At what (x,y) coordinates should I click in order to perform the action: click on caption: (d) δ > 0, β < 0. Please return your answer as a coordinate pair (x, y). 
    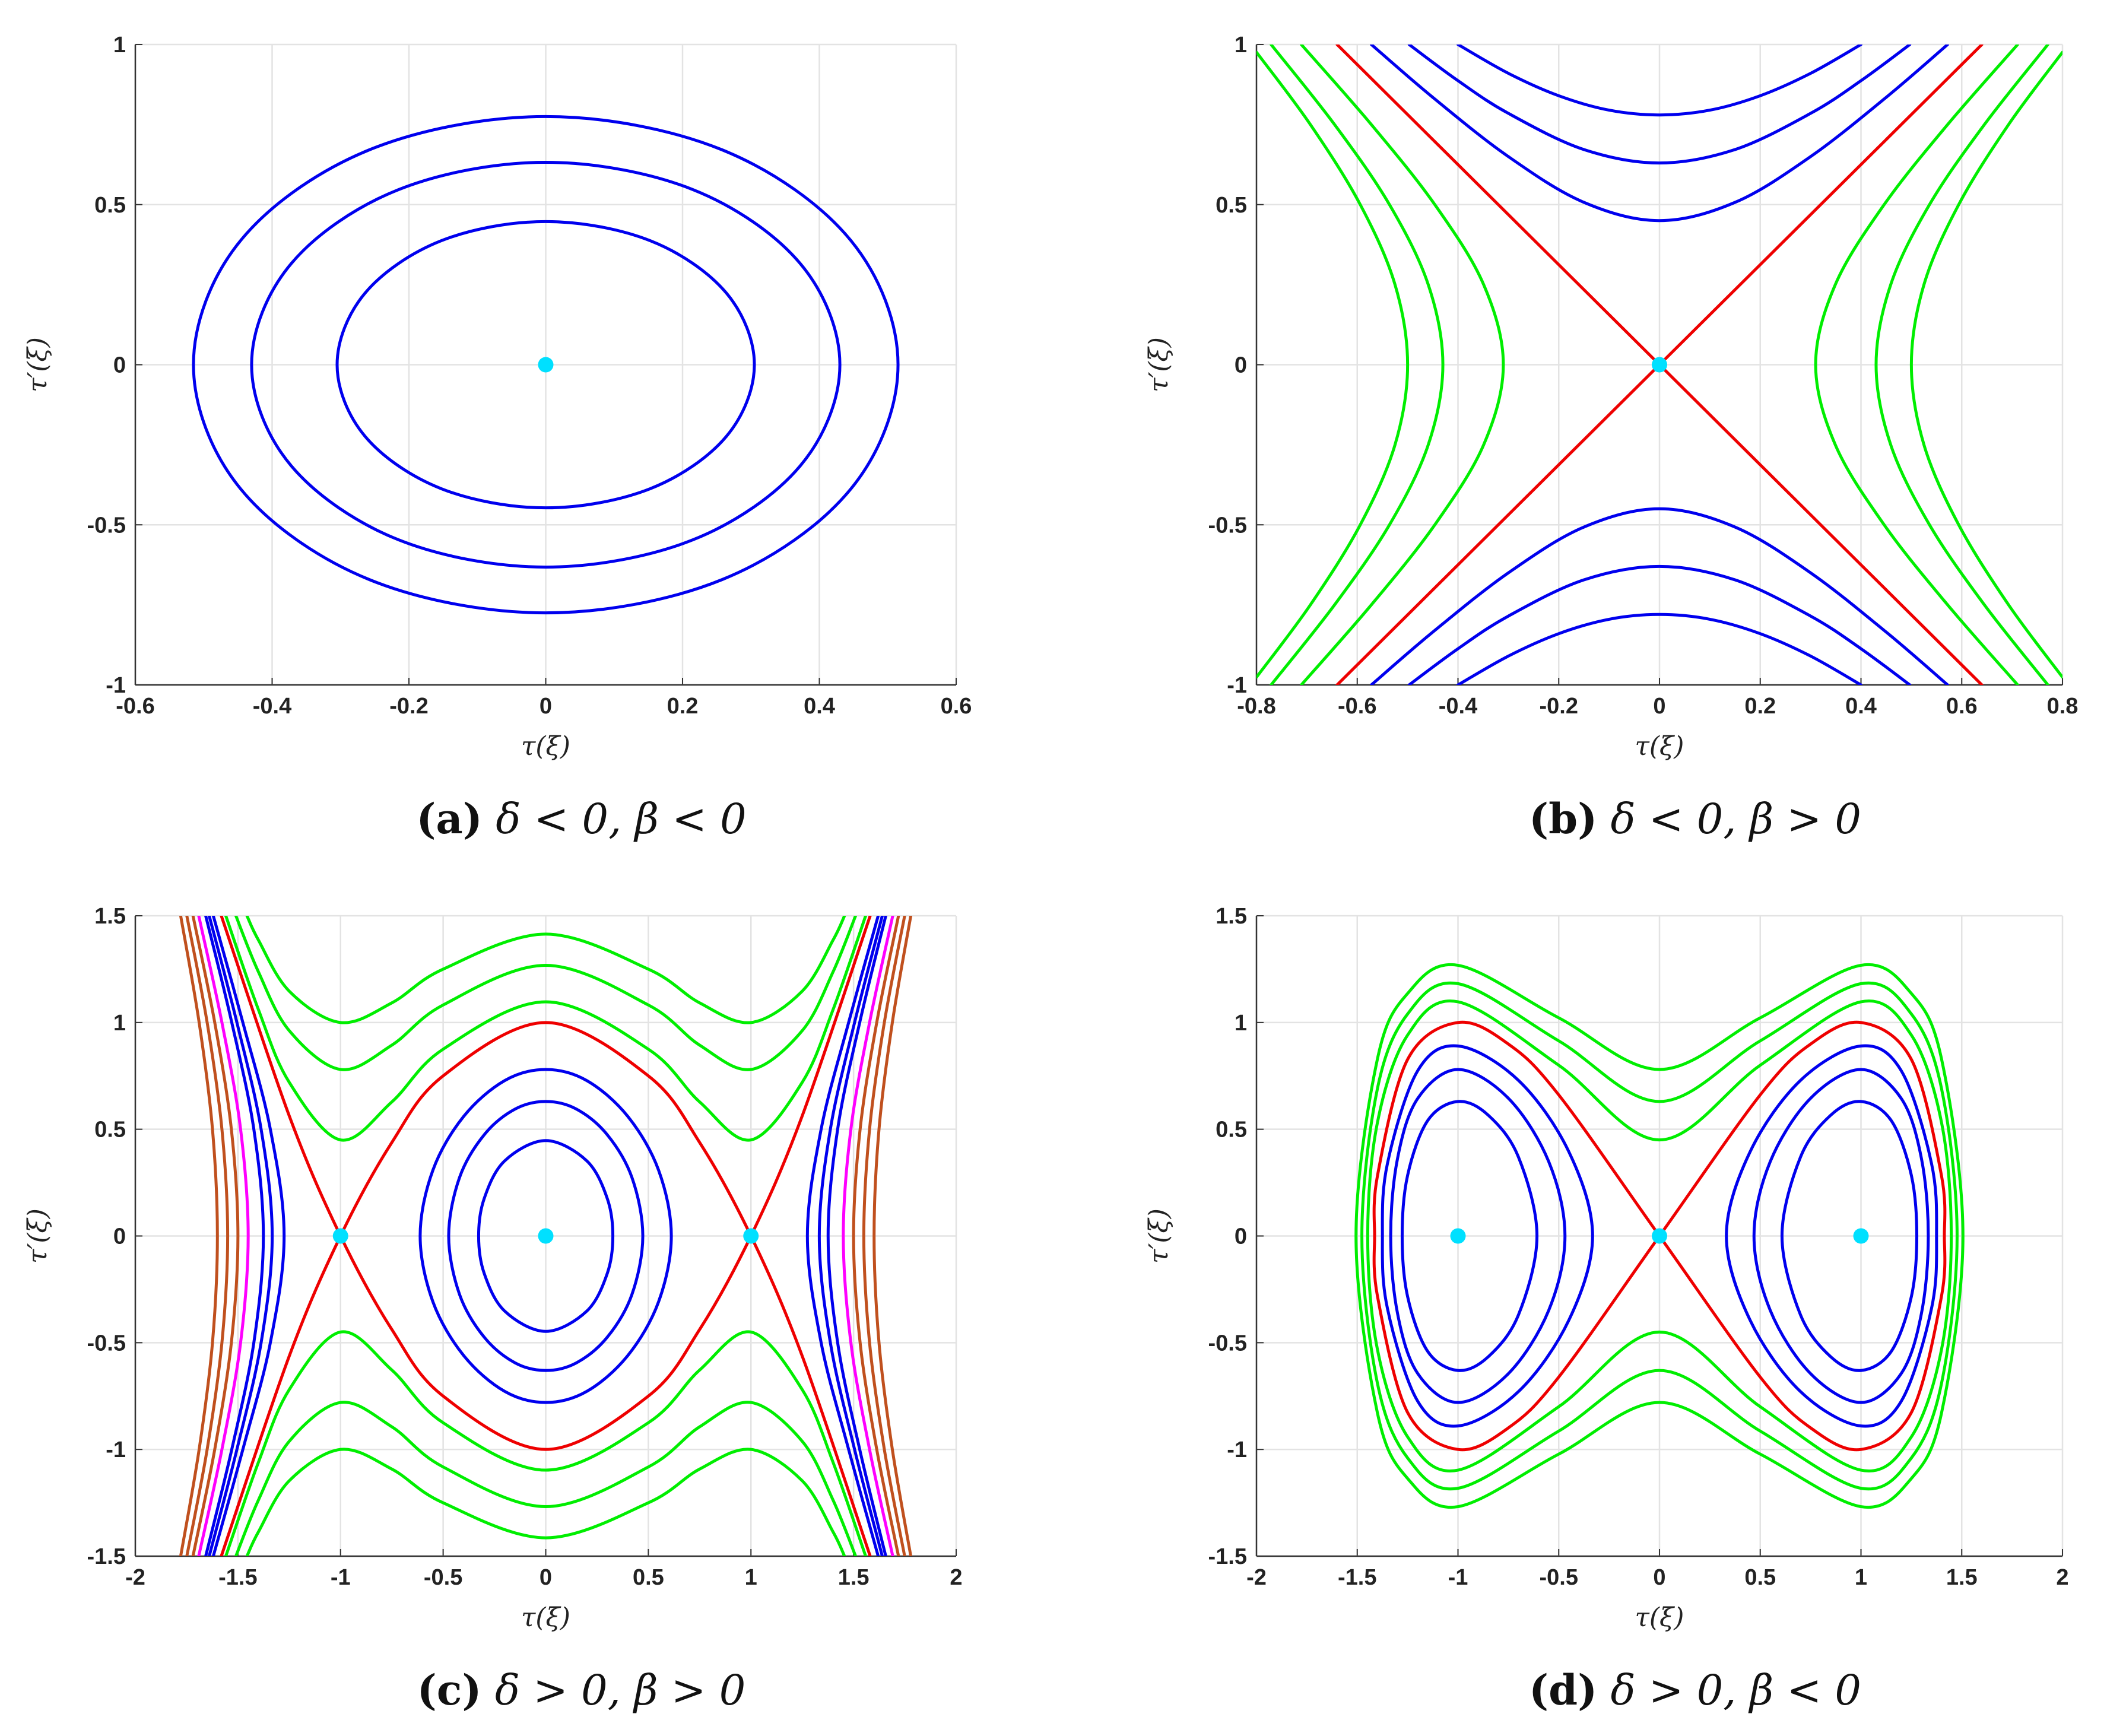
    Looking at the image, I should click on (1695, 1690).